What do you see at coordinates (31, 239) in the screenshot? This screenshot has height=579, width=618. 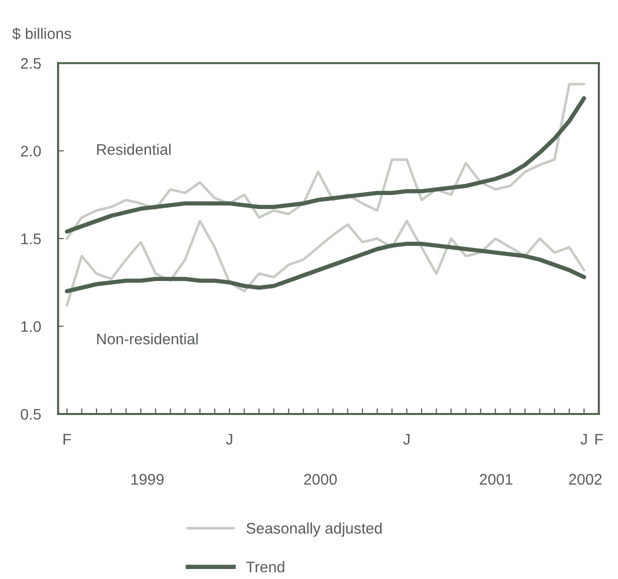 I see `y-tick-label: 1.5` at bounding box center [31, 239].